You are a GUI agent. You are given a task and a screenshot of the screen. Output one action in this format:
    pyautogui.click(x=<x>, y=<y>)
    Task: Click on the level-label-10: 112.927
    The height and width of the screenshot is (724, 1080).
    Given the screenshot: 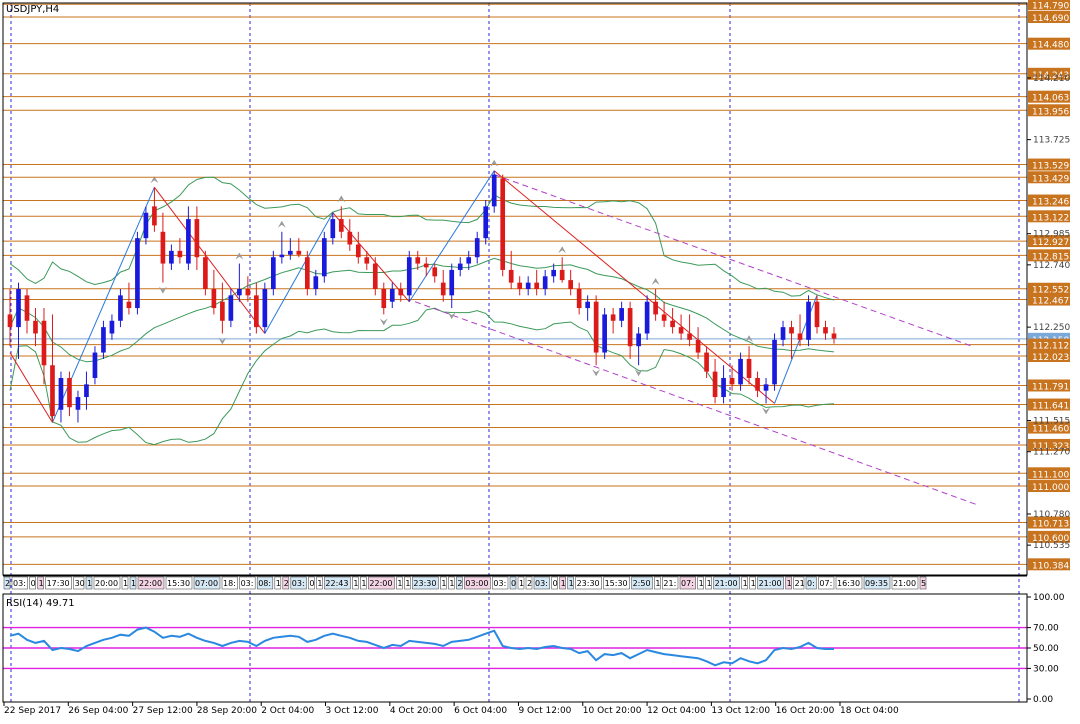 What is the action you would take?
    pyautogui.click(x=1050, y=243)
    